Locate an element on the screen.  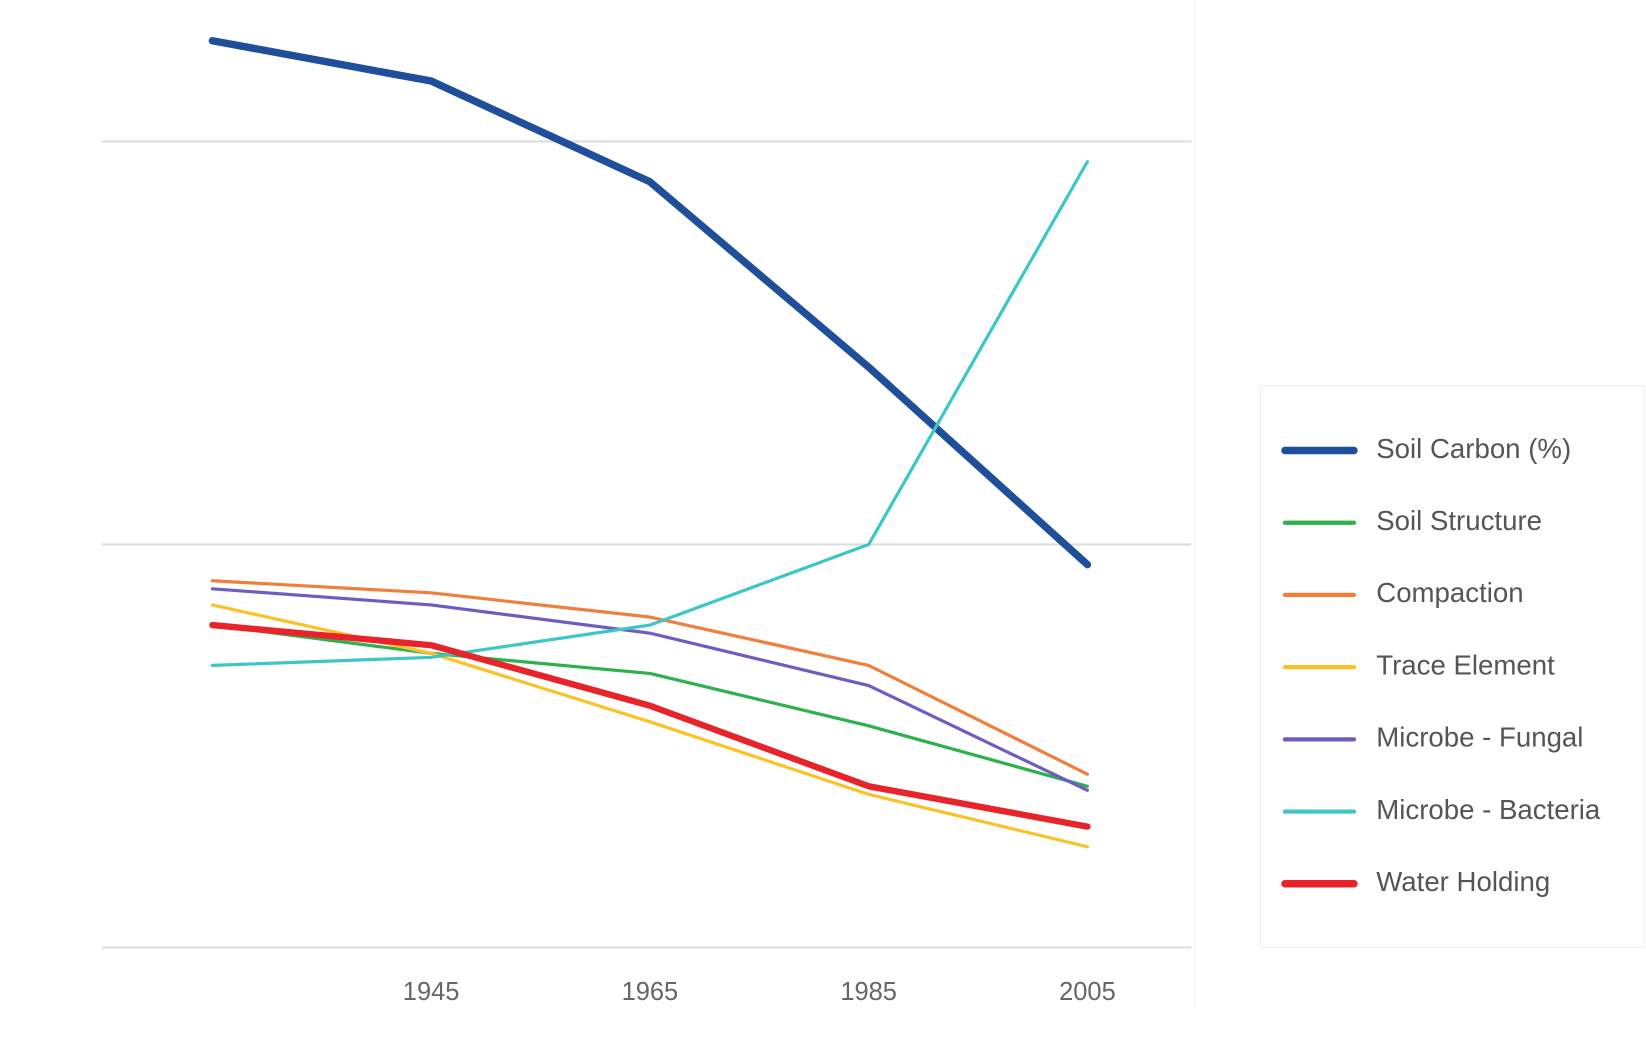
legend-label: Water Holding is located at coordinates (1463, 881).